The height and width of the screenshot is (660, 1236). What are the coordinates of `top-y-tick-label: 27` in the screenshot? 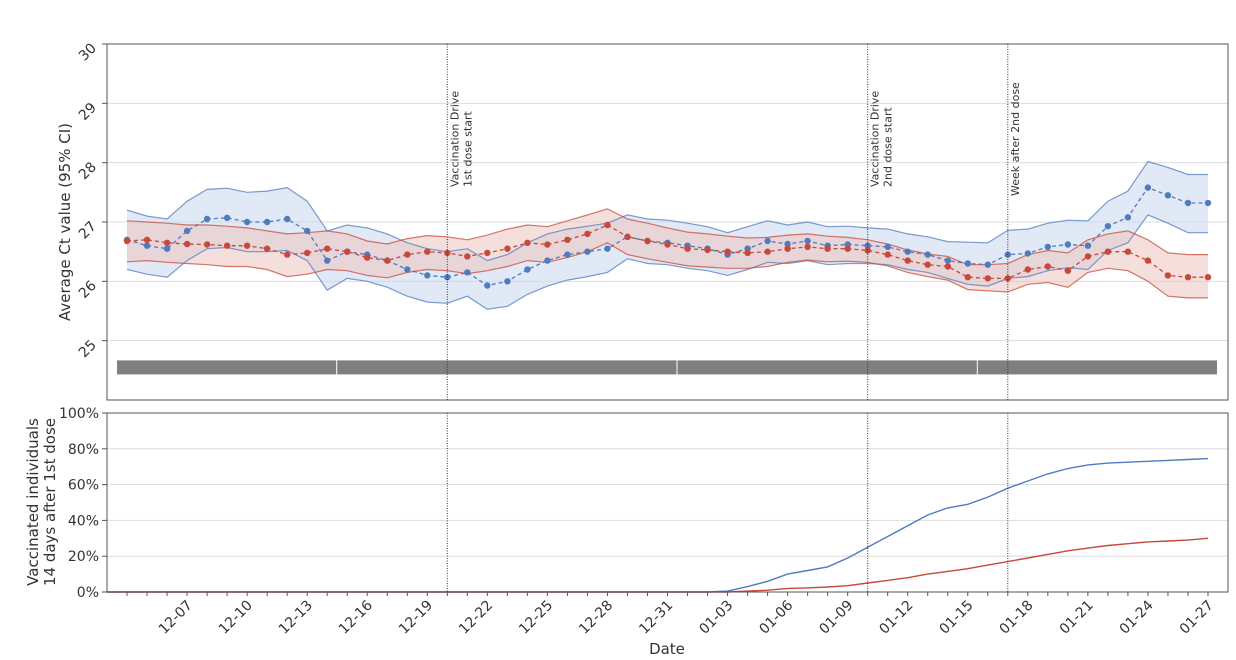 It's located at (88, 231).